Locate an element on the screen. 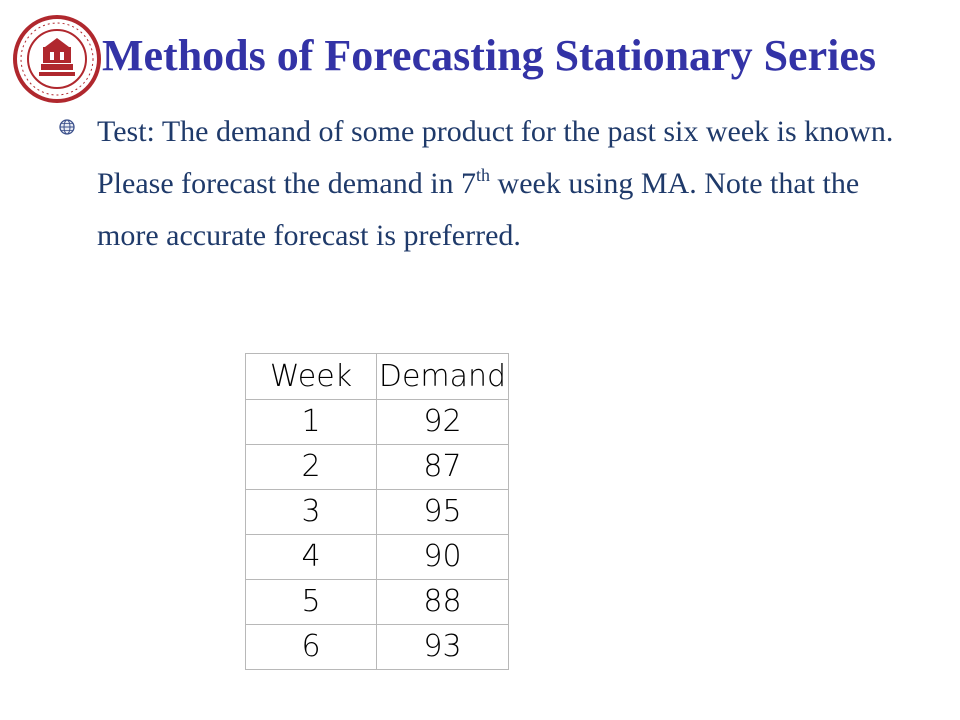  table-header-row: Week Demand is located at coordinates (377, 376).